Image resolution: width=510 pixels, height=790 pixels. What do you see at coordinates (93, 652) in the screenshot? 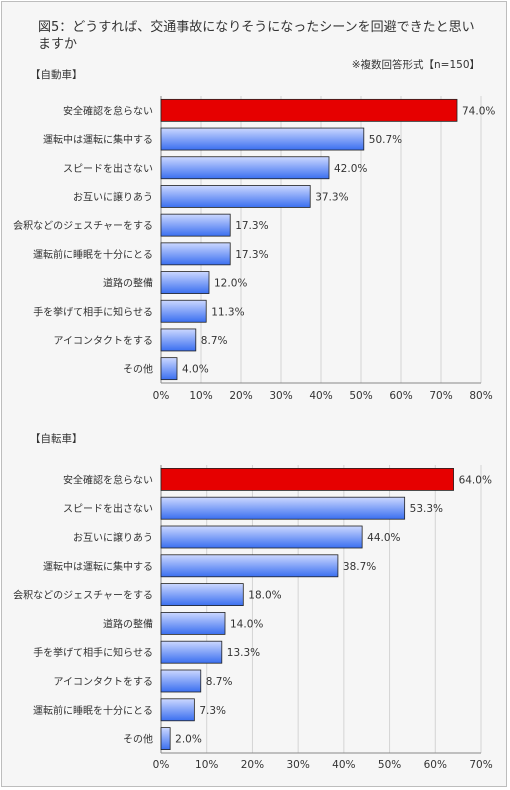
I see `bicycle-category-label: 手を挙げて相手に知らせる` at bounding box center [93, 652].